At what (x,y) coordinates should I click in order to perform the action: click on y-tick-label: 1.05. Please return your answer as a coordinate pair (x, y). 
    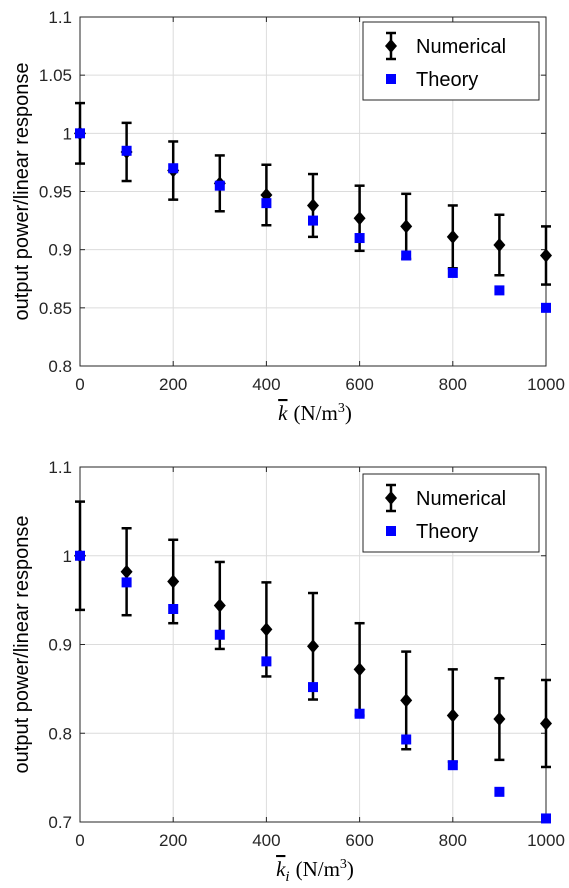
    Looking at the image, I should click on (55, 75).